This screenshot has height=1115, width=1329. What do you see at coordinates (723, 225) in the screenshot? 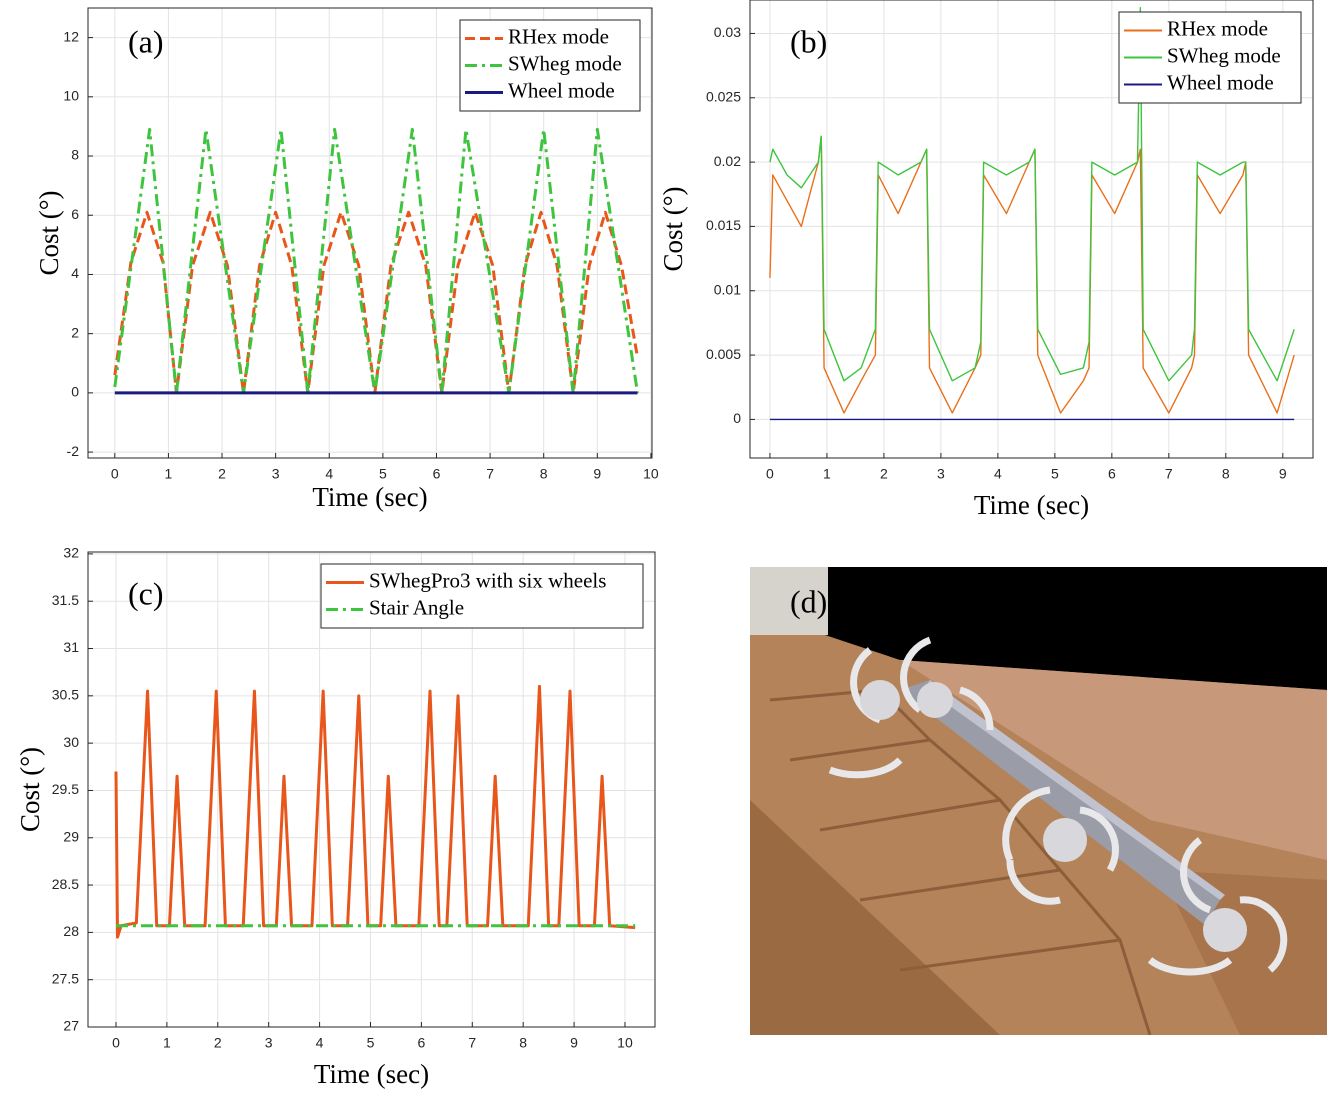
I see `y-tick-label: 0.015` at bounding box center [723, 225].